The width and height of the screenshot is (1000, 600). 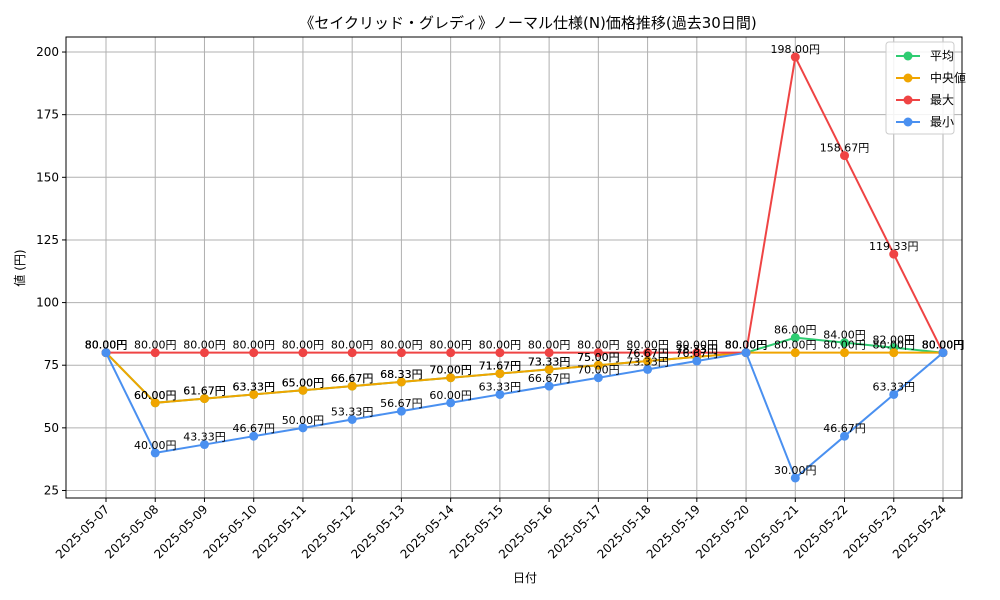 I want to click on y-tick-label: 25, so click(x=51, y=490).